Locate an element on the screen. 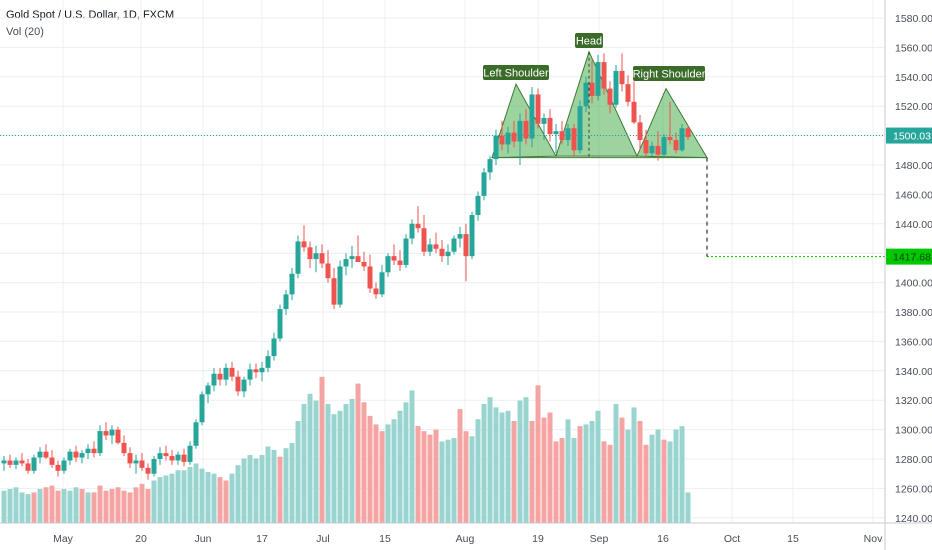  time-tick-label: Oct is located at coordinates (732, 539).